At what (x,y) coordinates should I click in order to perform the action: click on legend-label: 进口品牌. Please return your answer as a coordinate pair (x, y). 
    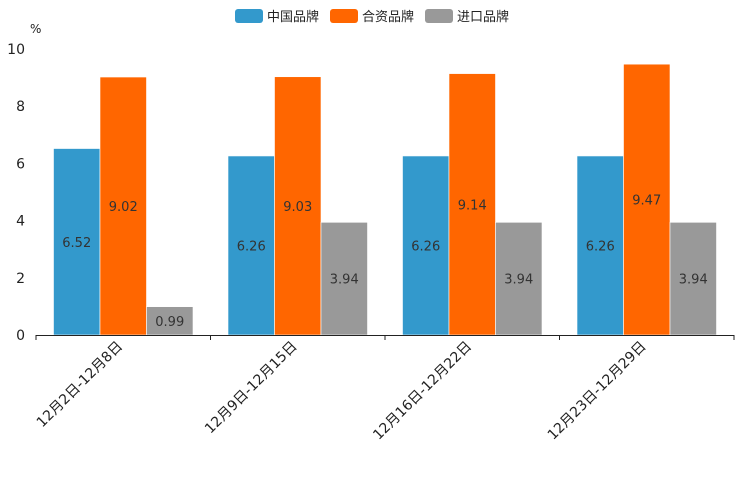
    Looking at the image, I should click on (483, 17).